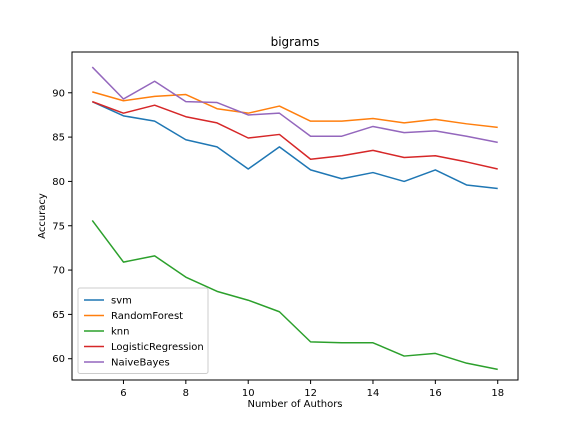 This screenshot has height=436, width=576. I want to click on y-tick-label: 75, so click(58, 226).